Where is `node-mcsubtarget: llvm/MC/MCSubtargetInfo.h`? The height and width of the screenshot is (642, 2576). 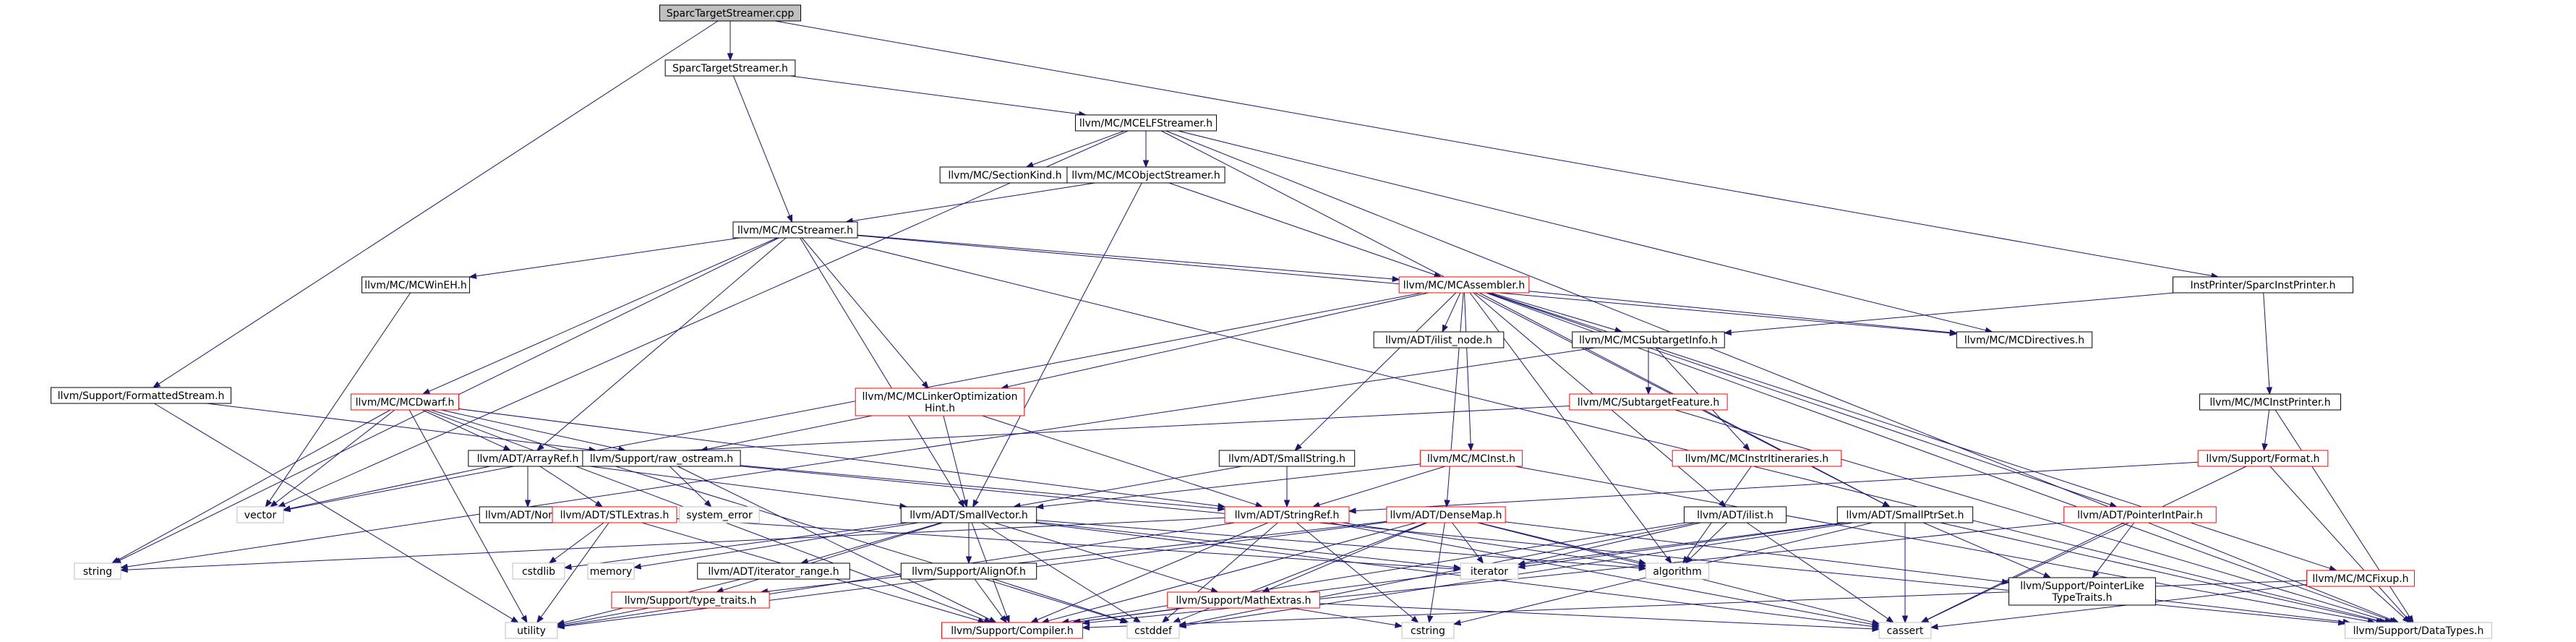 node-mcsubtarget: llvm/MC/MCSubtargetInfo.h is located at coordinates (1648, 339).